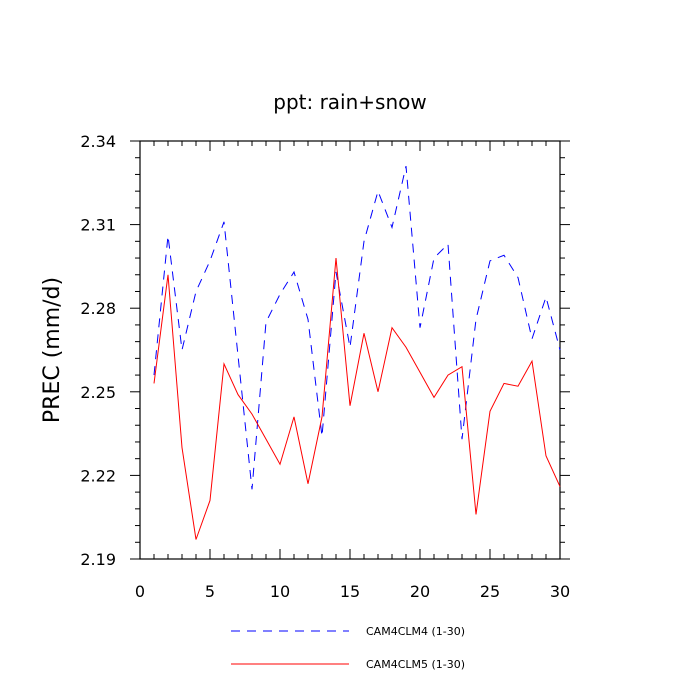 The width and height of the screenshot is (700, 700). I want to click on y-tick-label: 2.28, so click(98, 308).